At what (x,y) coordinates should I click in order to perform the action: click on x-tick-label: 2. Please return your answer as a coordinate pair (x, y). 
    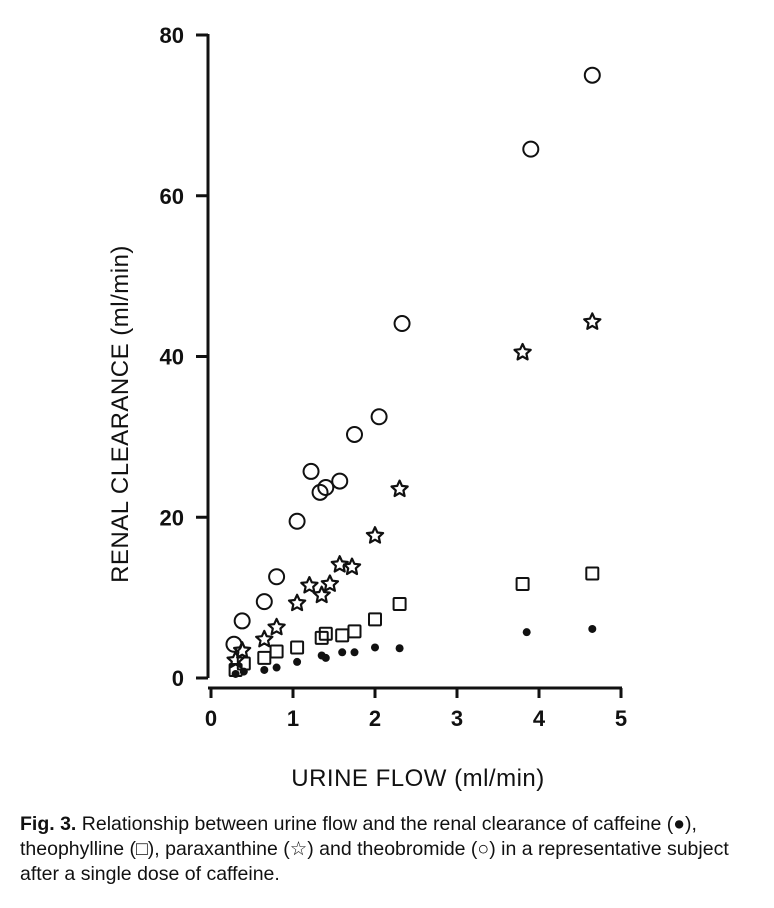
    Looking at the image, I should click on (375, 718).